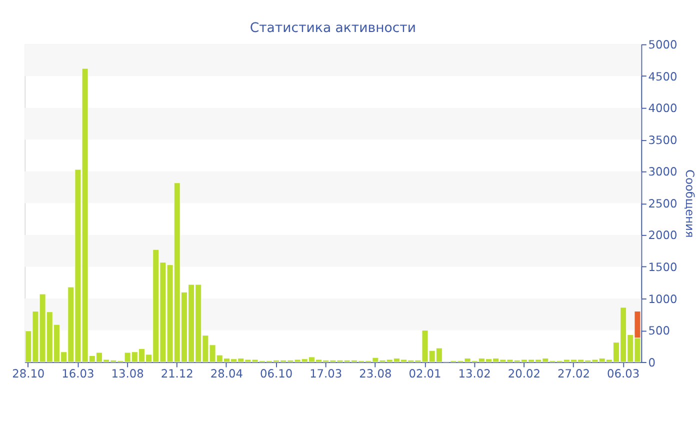  Describe the element at coordinates (663, 299) in the screenshot. I see `y-tick-label: 1000` at that location.